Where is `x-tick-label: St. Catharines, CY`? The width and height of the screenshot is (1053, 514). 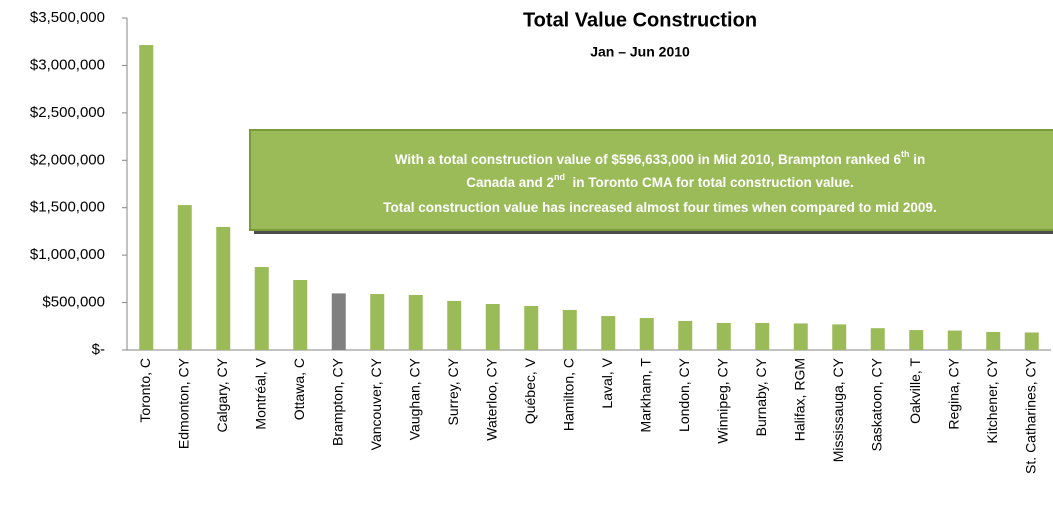
x-tick-label: St. Catharines, CY is located at coordinates (1030, 415).